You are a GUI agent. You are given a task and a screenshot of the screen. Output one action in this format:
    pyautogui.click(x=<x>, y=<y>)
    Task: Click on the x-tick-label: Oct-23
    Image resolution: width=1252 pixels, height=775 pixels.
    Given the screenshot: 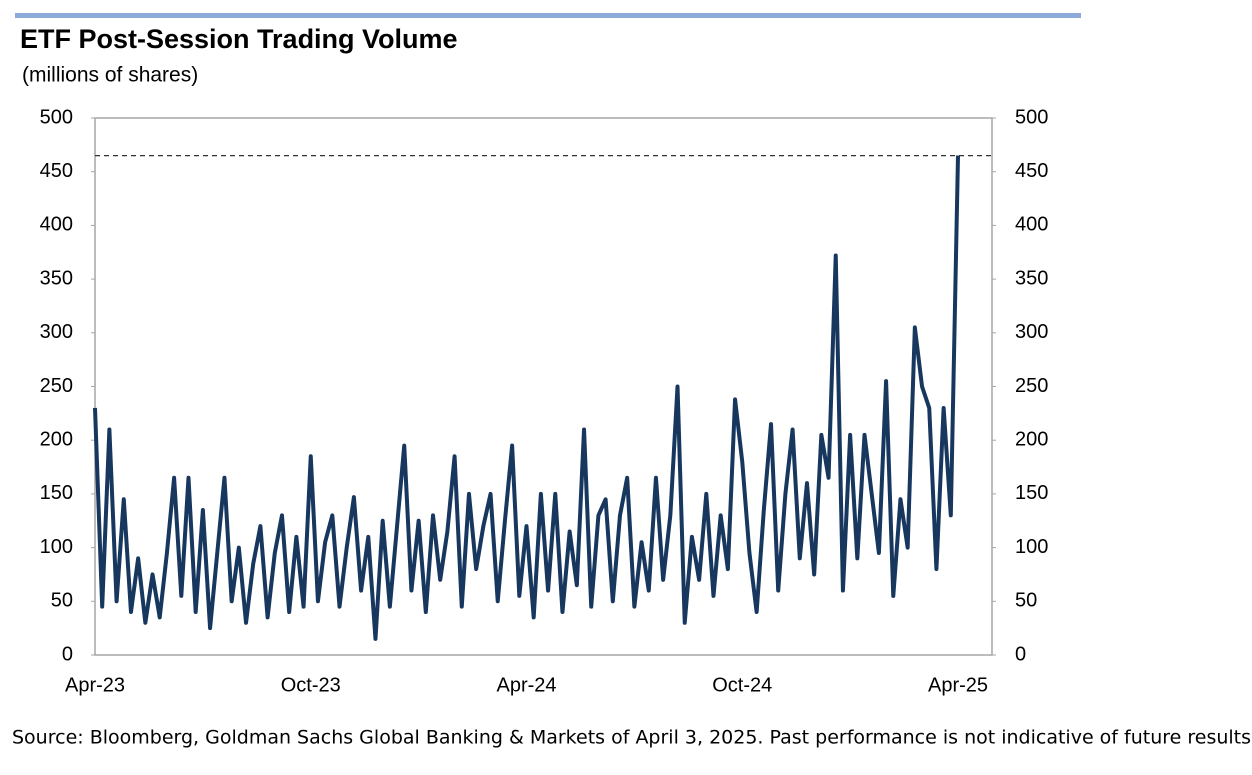 What is the action you would take?
    pyautogui.click(x=311, y=685)
    